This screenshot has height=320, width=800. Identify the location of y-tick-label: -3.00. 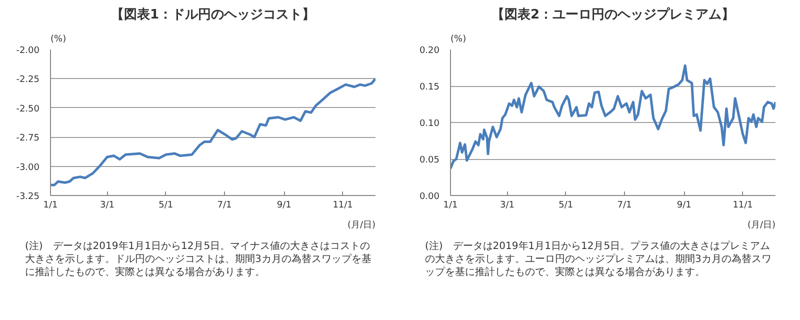
(28, 167).